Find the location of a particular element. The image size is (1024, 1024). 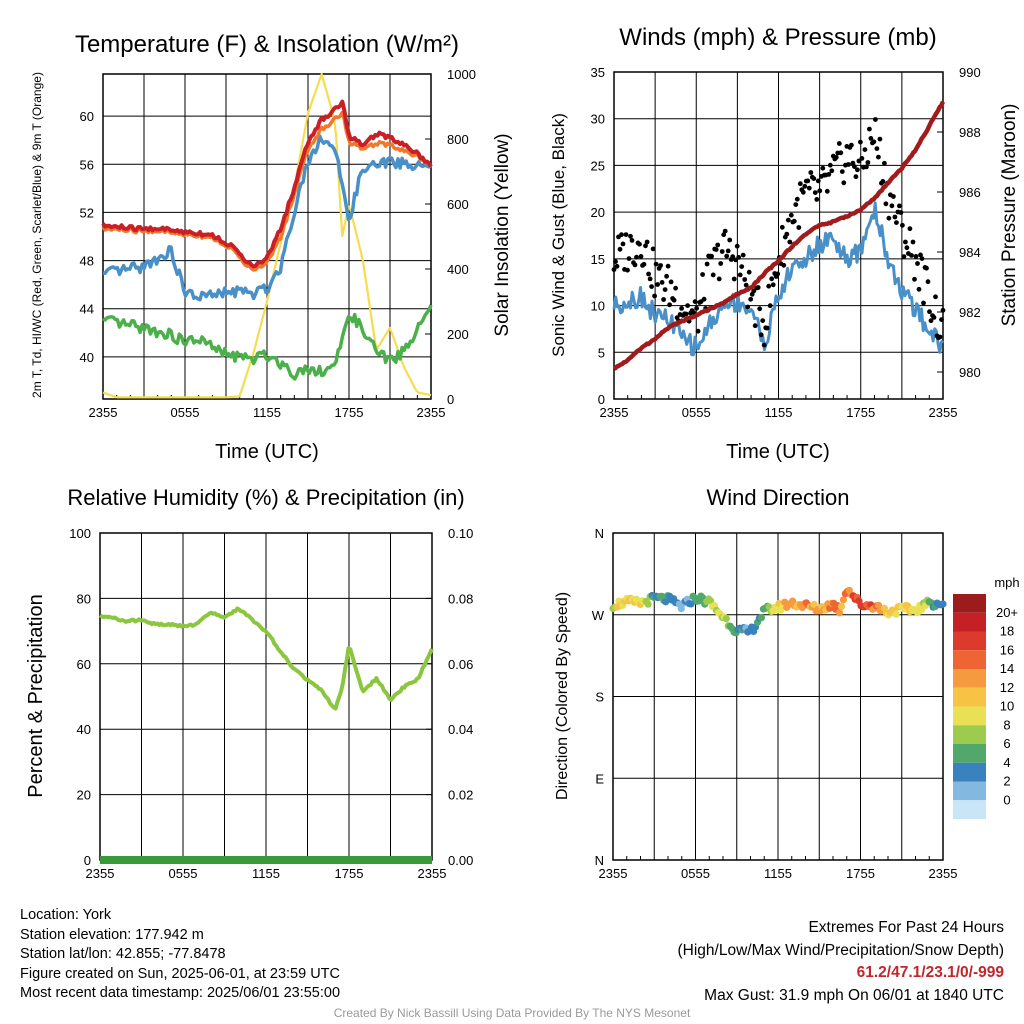

rh-ytick-right-0: 0.00 is located at coordinates (460, 860).